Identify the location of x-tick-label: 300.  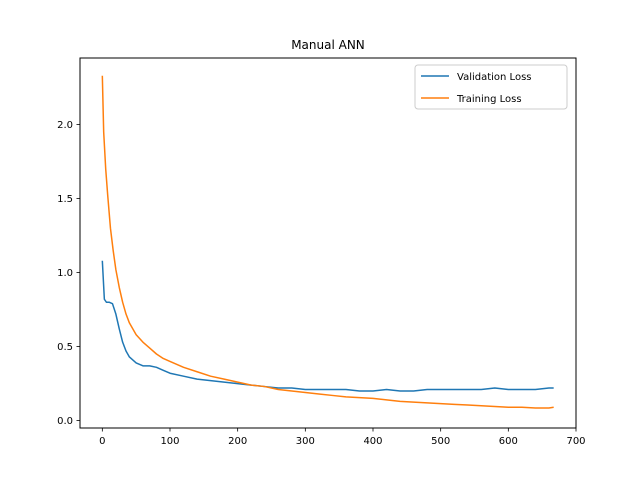
(305, 441).